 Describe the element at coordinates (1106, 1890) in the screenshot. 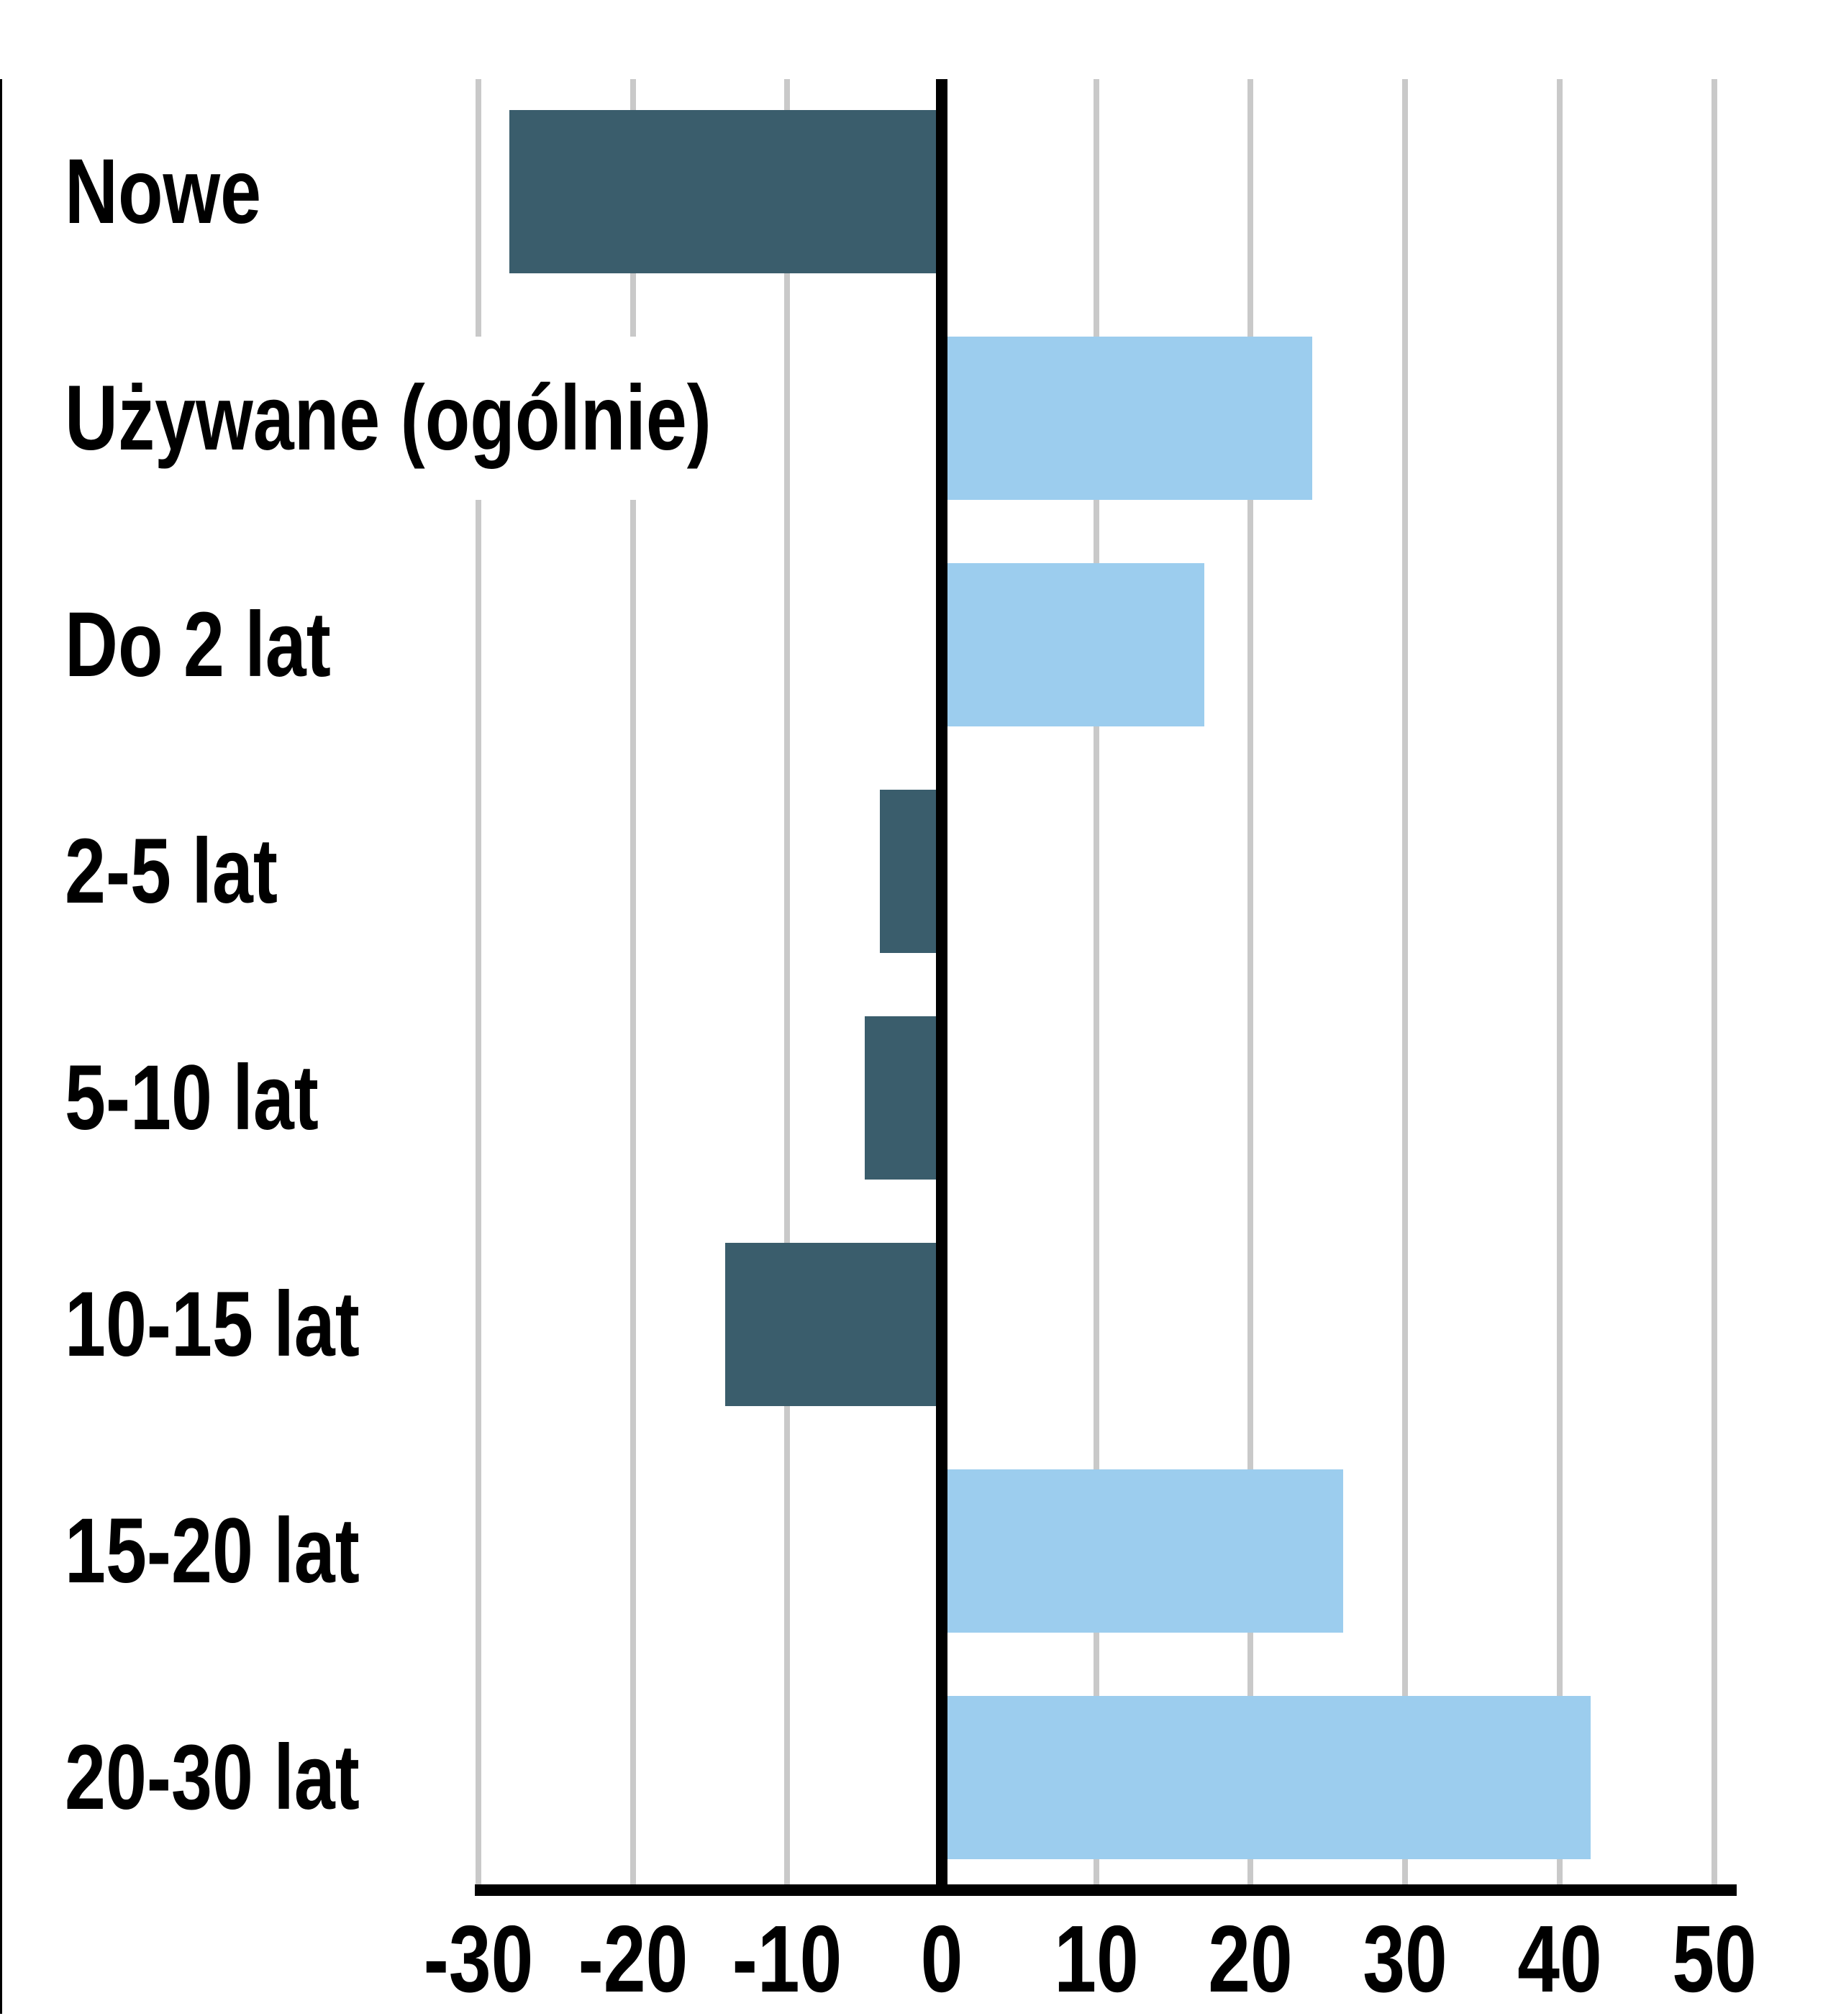

I see `x-axis-line` at that location.